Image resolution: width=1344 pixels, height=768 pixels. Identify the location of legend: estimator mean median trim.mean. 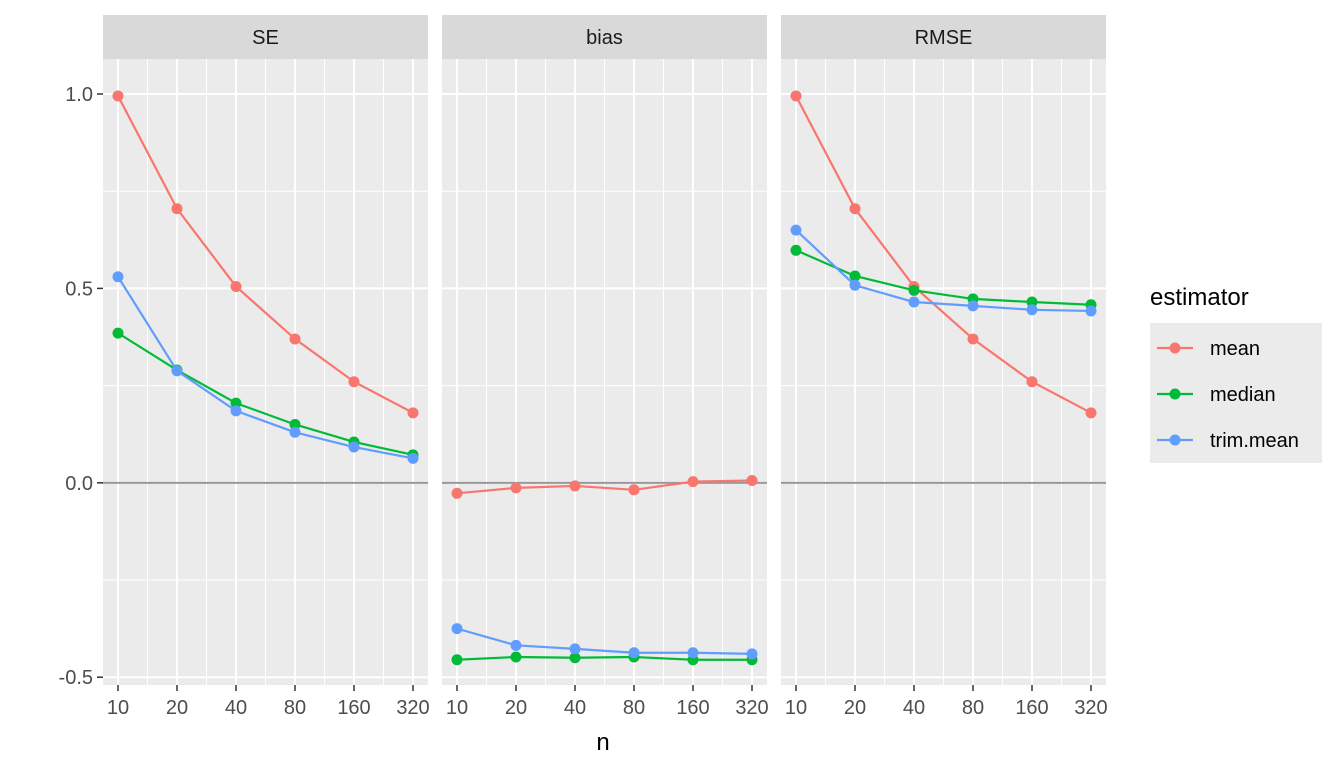
(1236, 373).